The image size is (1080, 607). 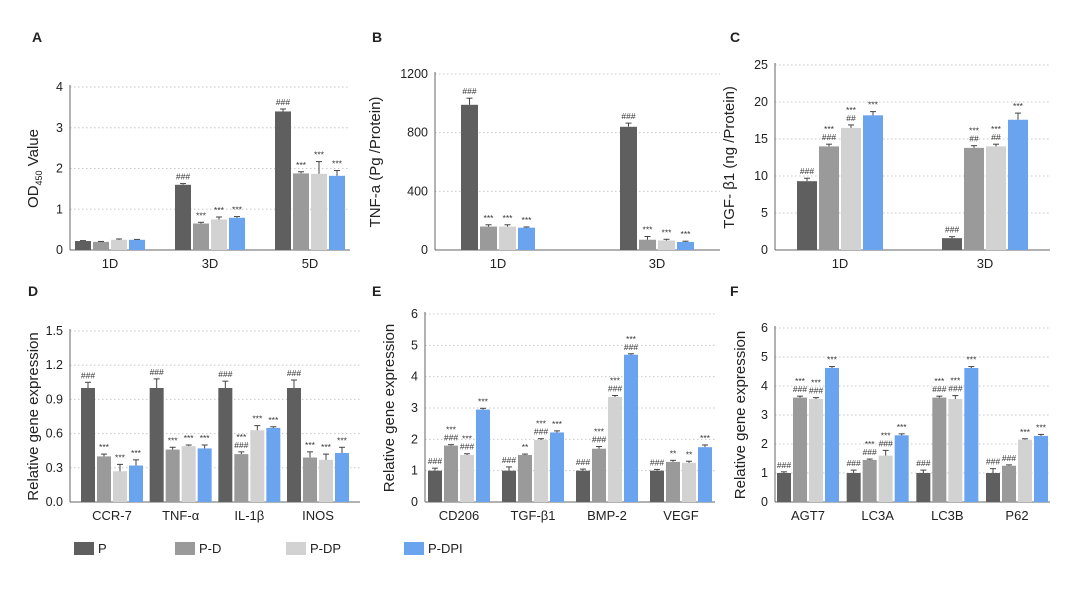 What do you see at coordinates (59, 209) in the screenshot?
I see `y-tick-label: 1` at bounding box center [59, 209].